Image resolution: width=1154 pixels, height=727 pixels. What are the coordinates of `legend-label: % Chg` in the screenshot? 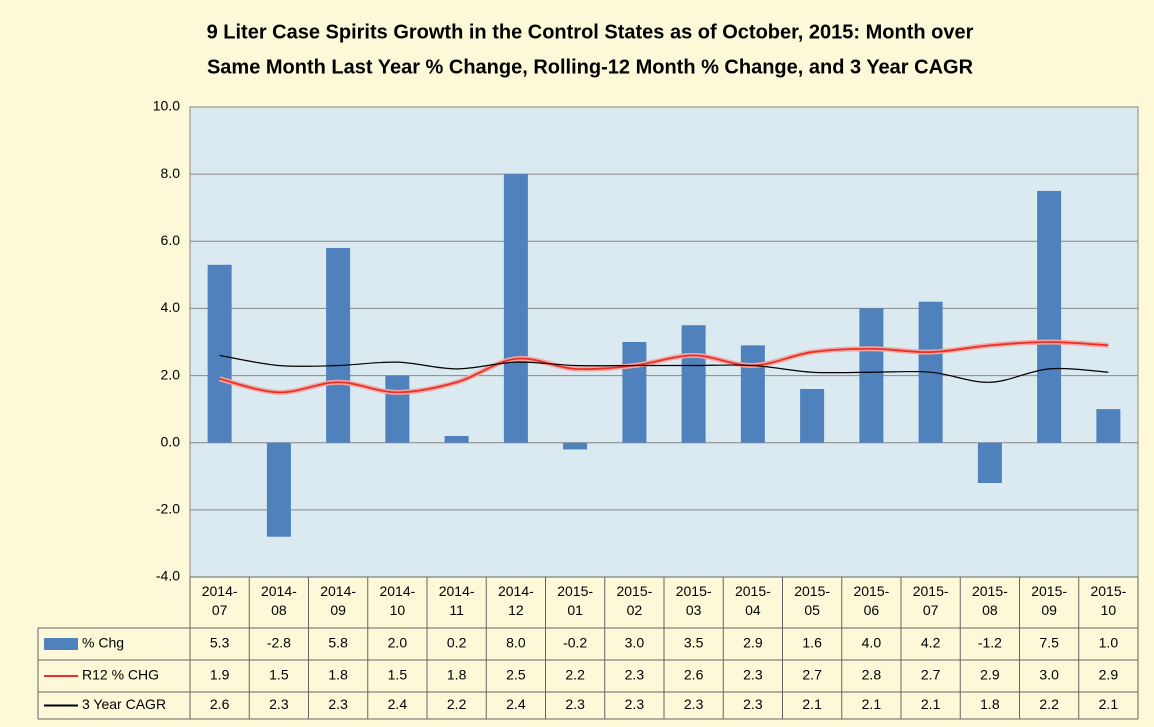 It's located at (103, 643).